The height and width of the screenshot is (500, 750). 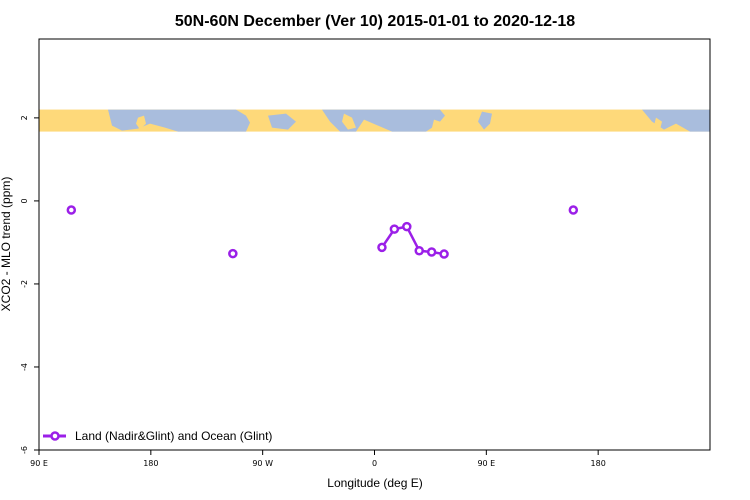 What do you see at coordinates (436, 124) in the screenshot?
I see `map-island-british-isles` at bounding box center [436, 124].